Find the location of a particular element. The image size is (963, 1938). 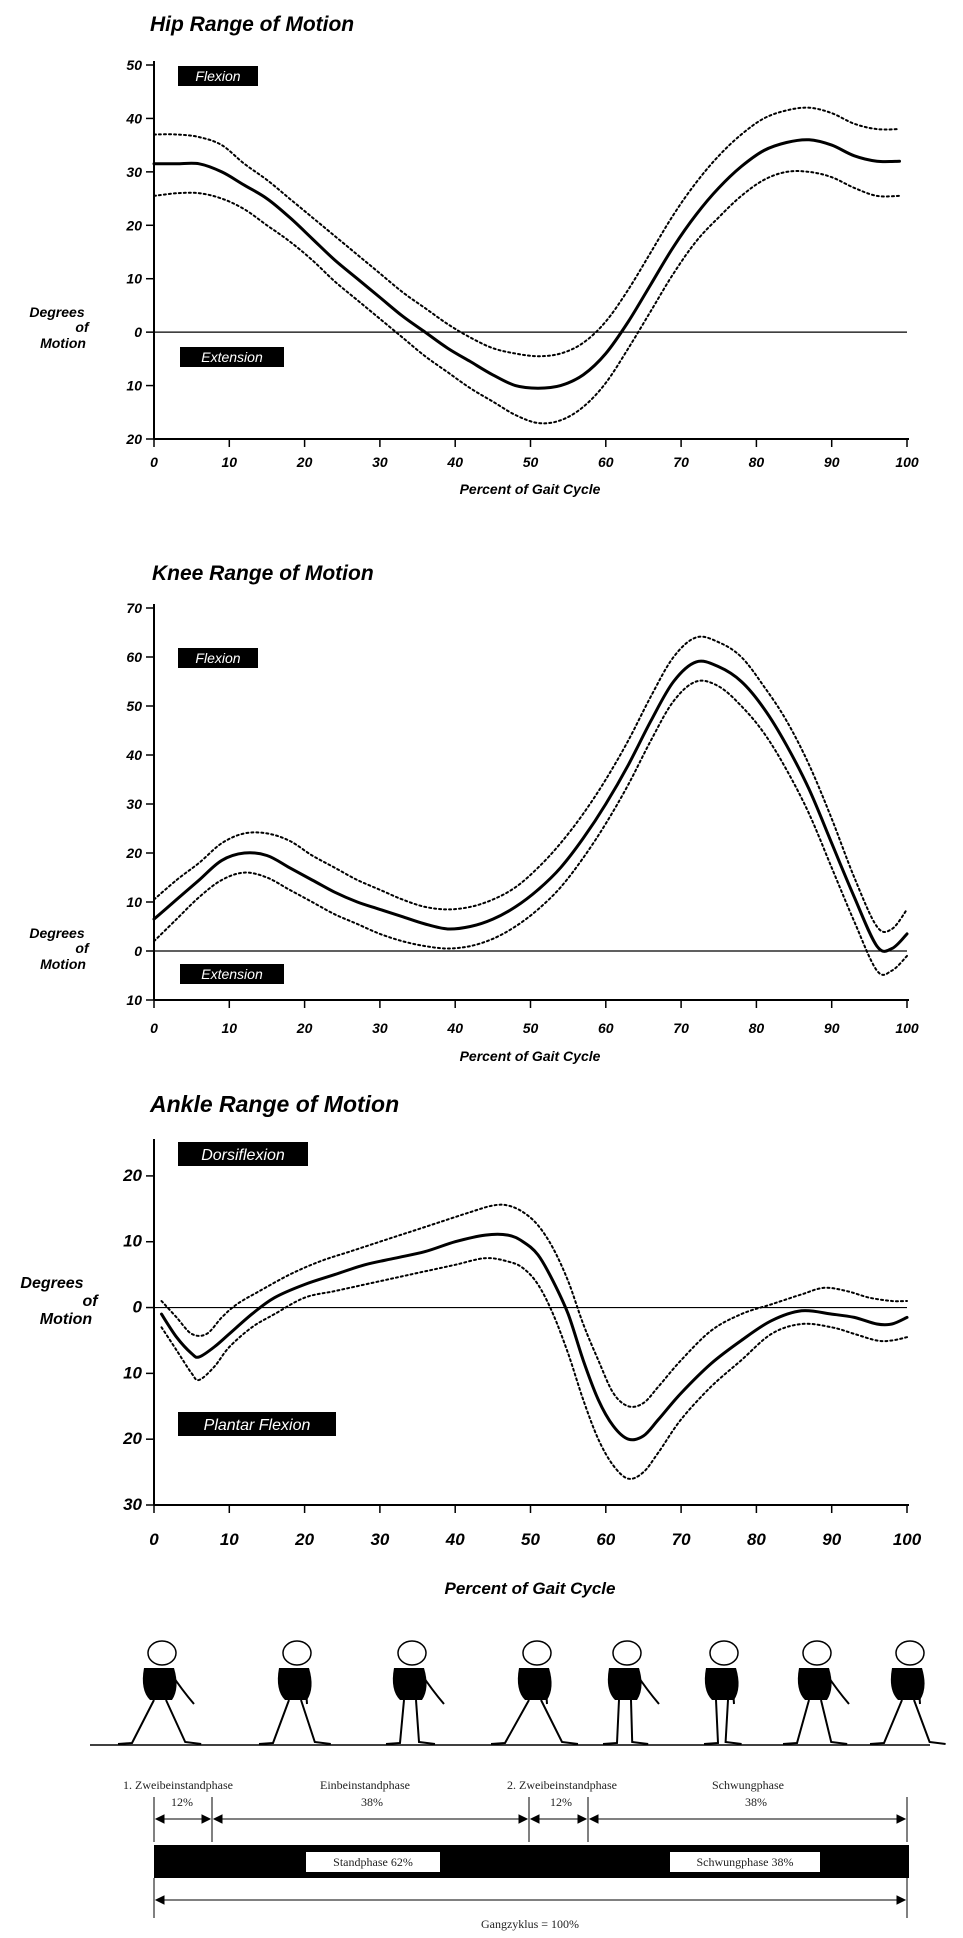

x-tick-label: 80 is located at coordinates (757, 1028).